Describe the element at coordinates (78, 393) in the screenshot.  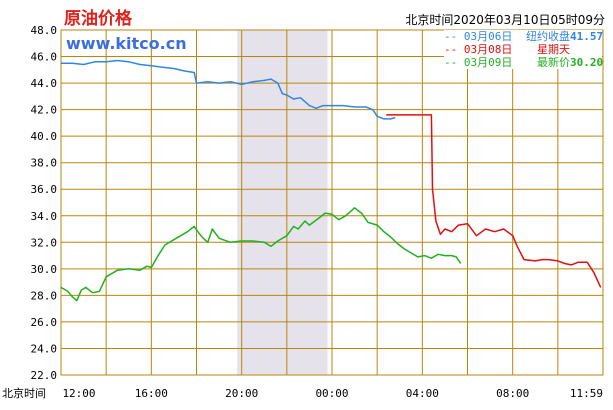
I see `x-tick-label: 12:00` at that location.